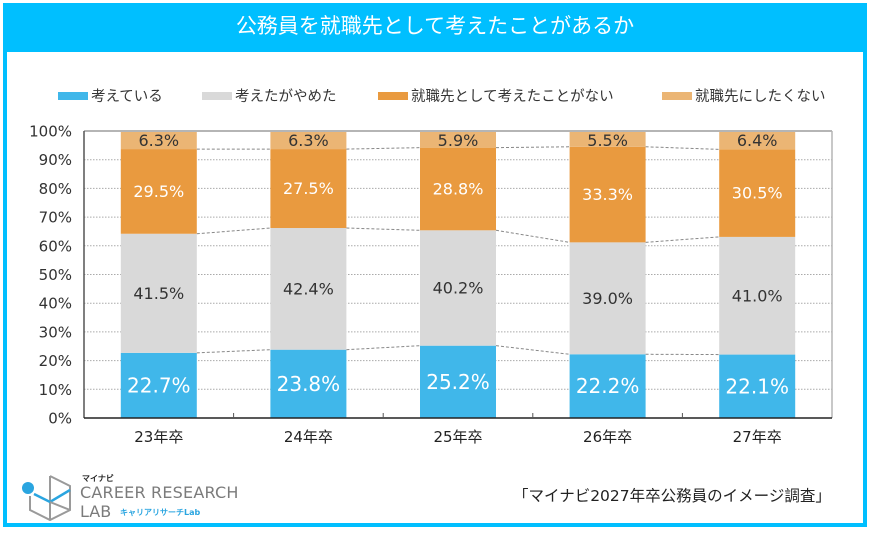  I want to click on data-label: 5.9%, so click(458, 140).